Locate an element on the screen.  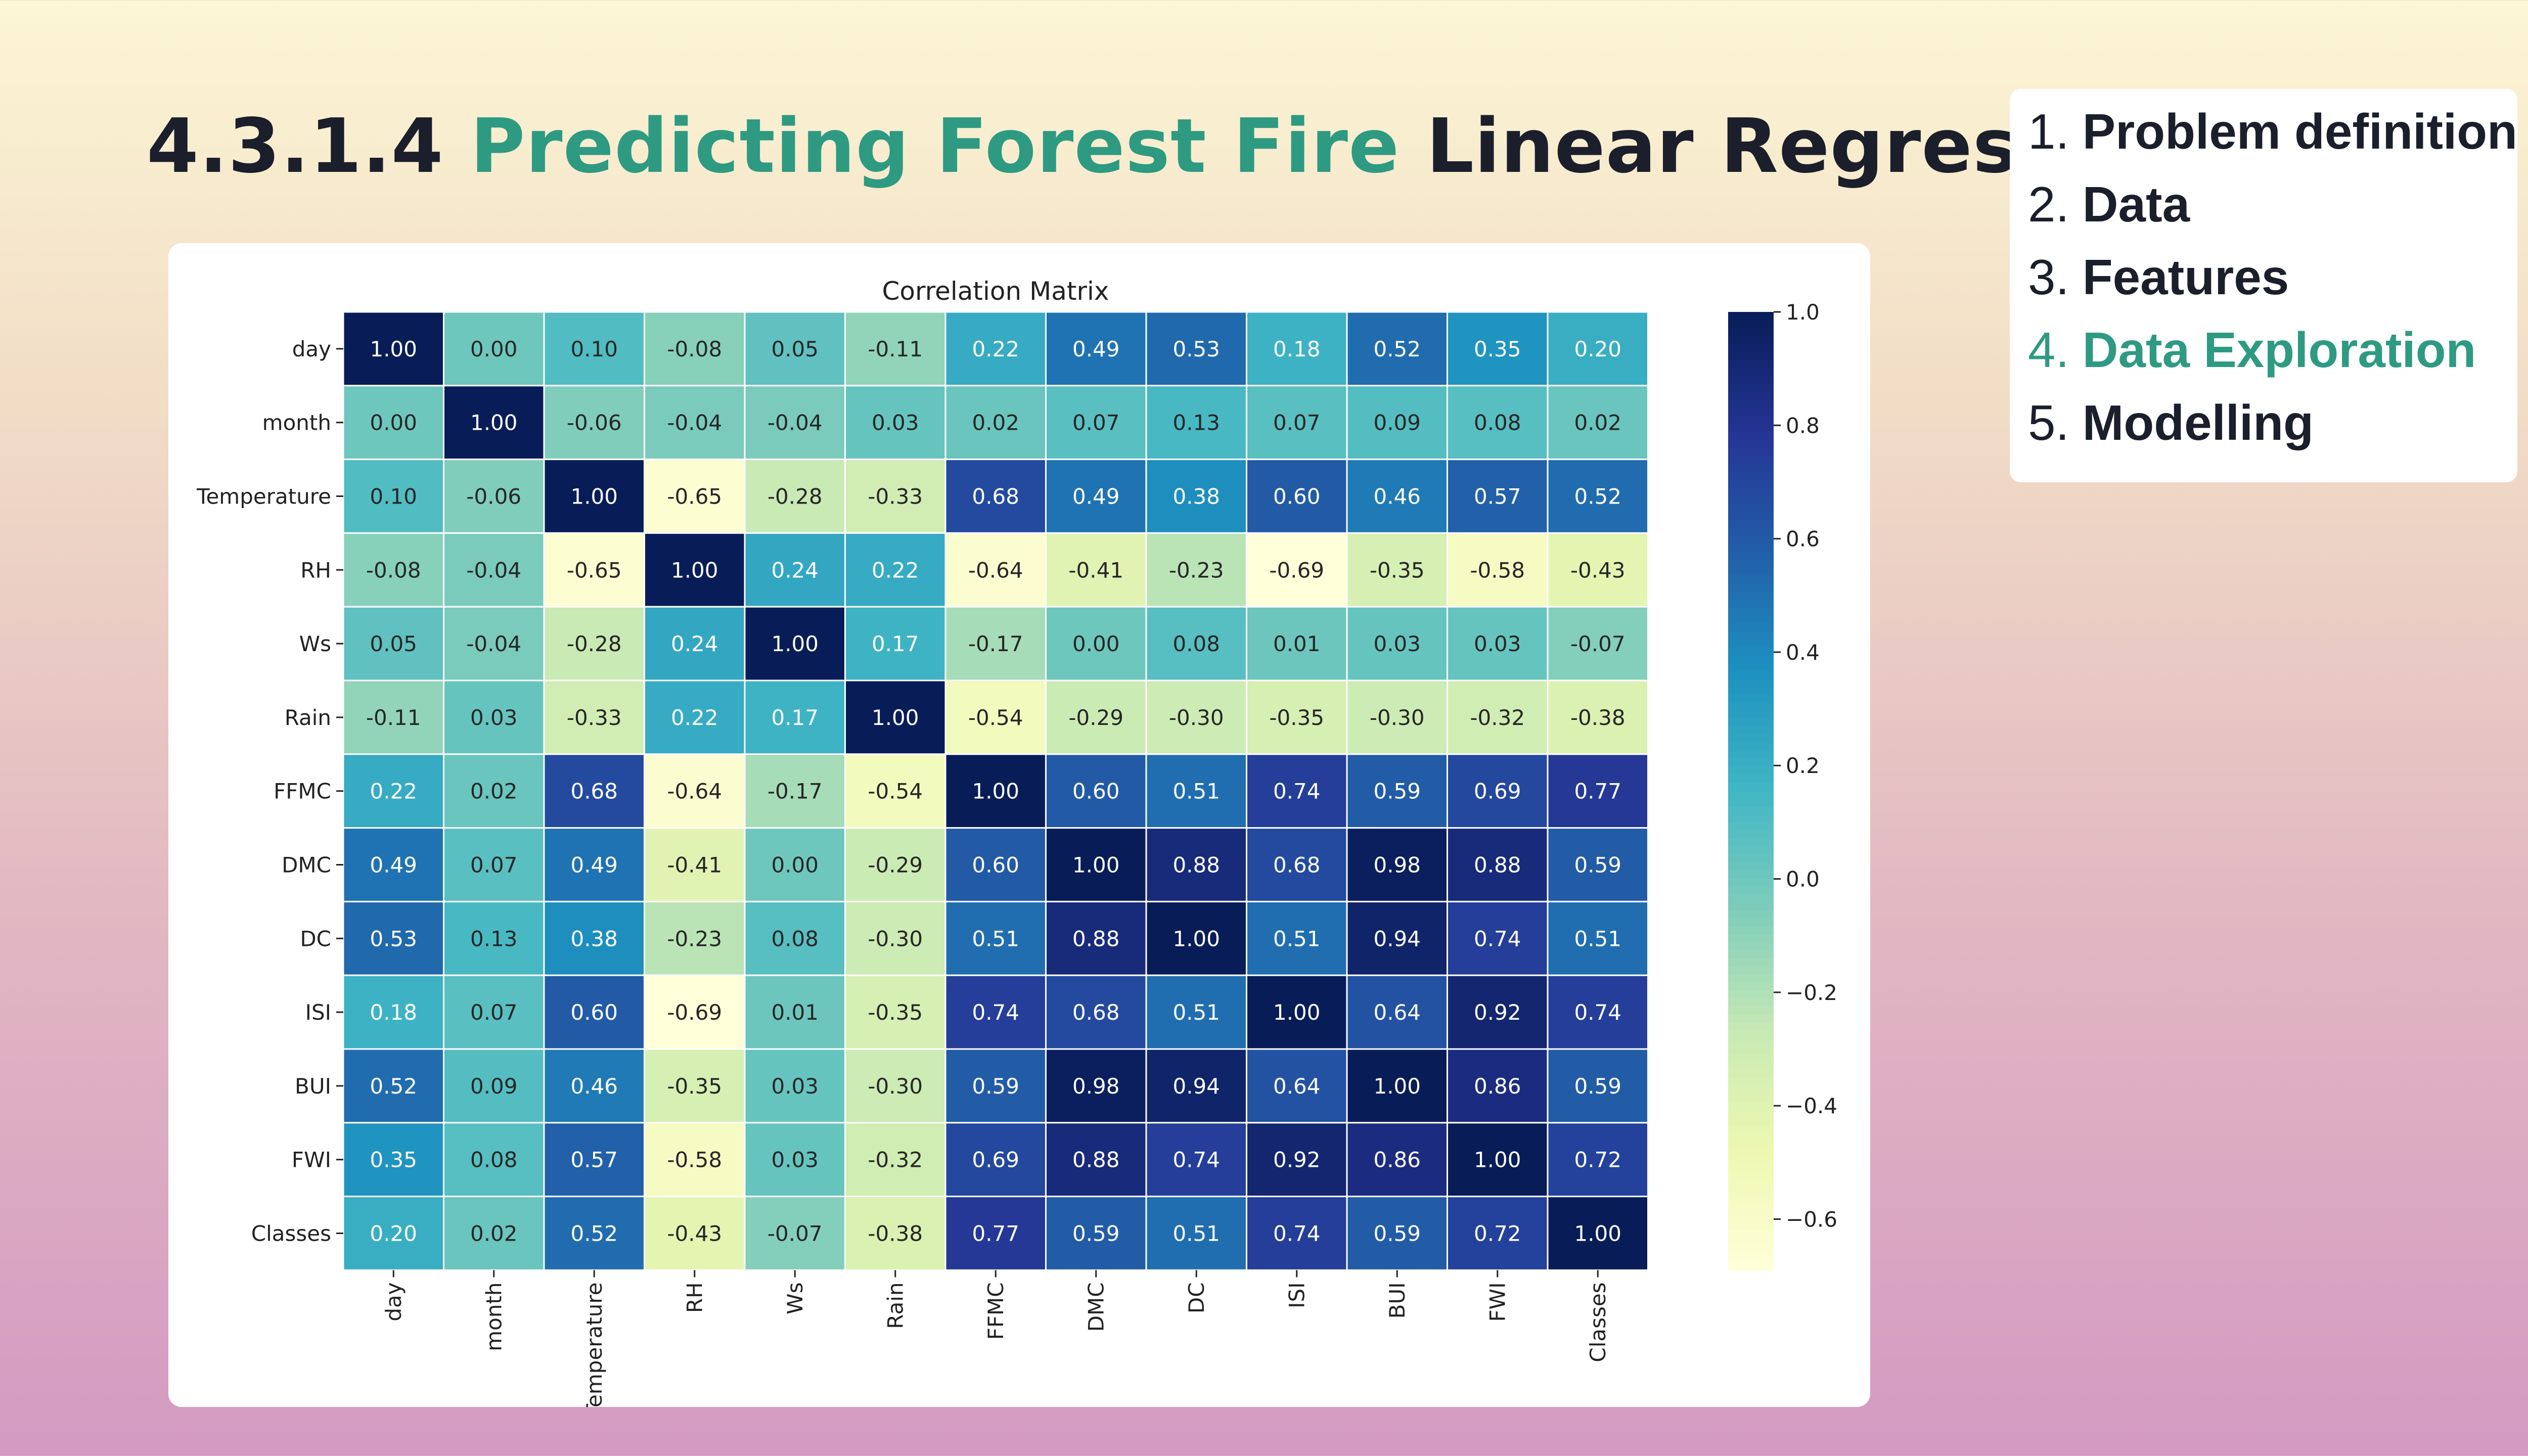
x-tick-label: BUI is located at coordinates (1398, 1300).